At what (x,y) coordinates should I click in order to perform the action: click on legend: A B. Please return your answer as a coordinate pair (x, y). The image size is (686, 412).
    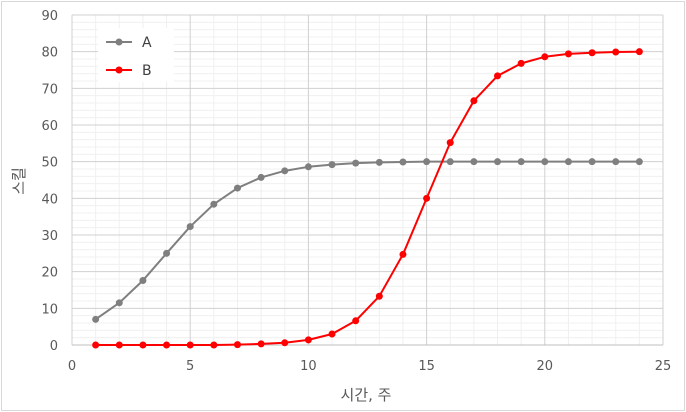
    Looking at the image, I should click on (136, 55).